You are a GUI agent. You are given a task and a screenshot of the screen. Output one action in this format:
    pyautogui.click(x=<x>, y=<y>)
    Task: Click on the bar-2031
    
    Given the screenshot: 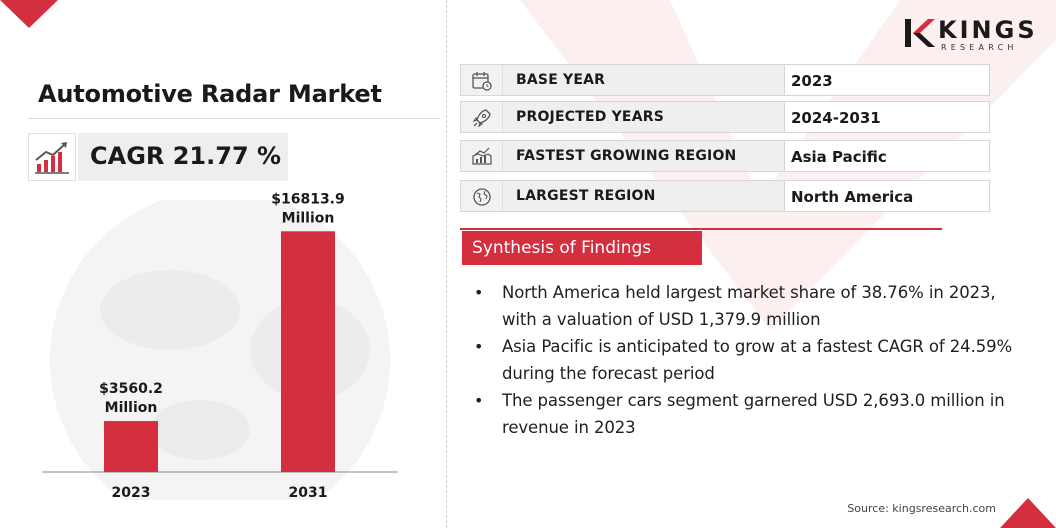 What is the action you would take?
    pyautogui.click(x=308, y=351)
    